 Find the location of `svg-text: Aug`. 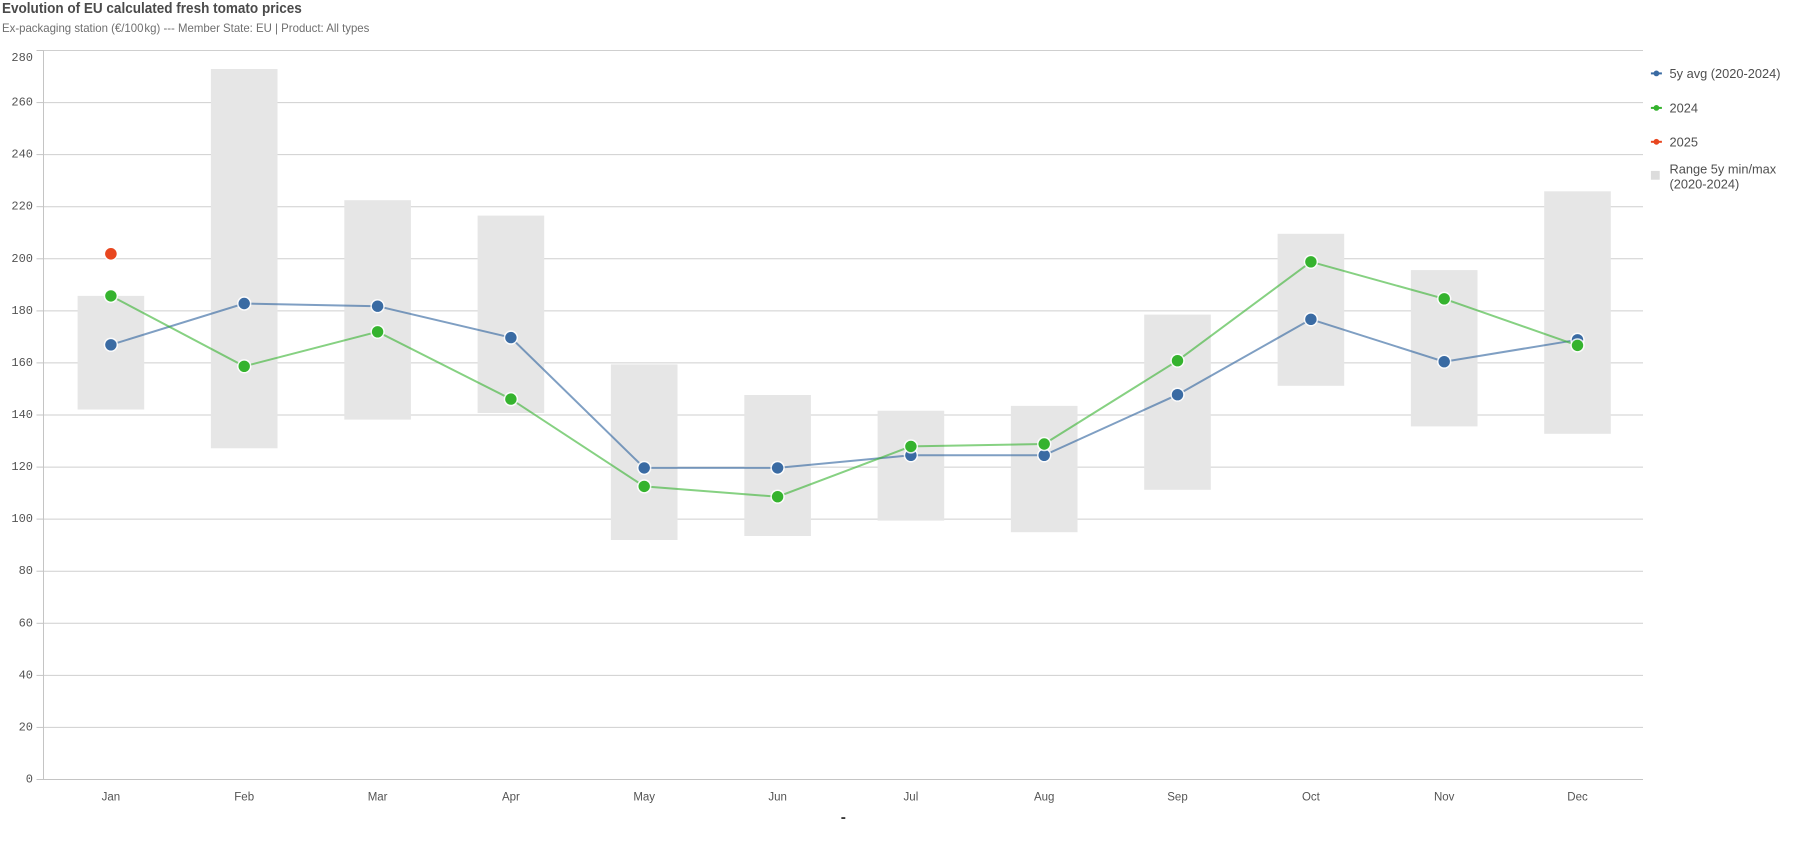

svg-text: Aug is located at coordinates (1044, 798).